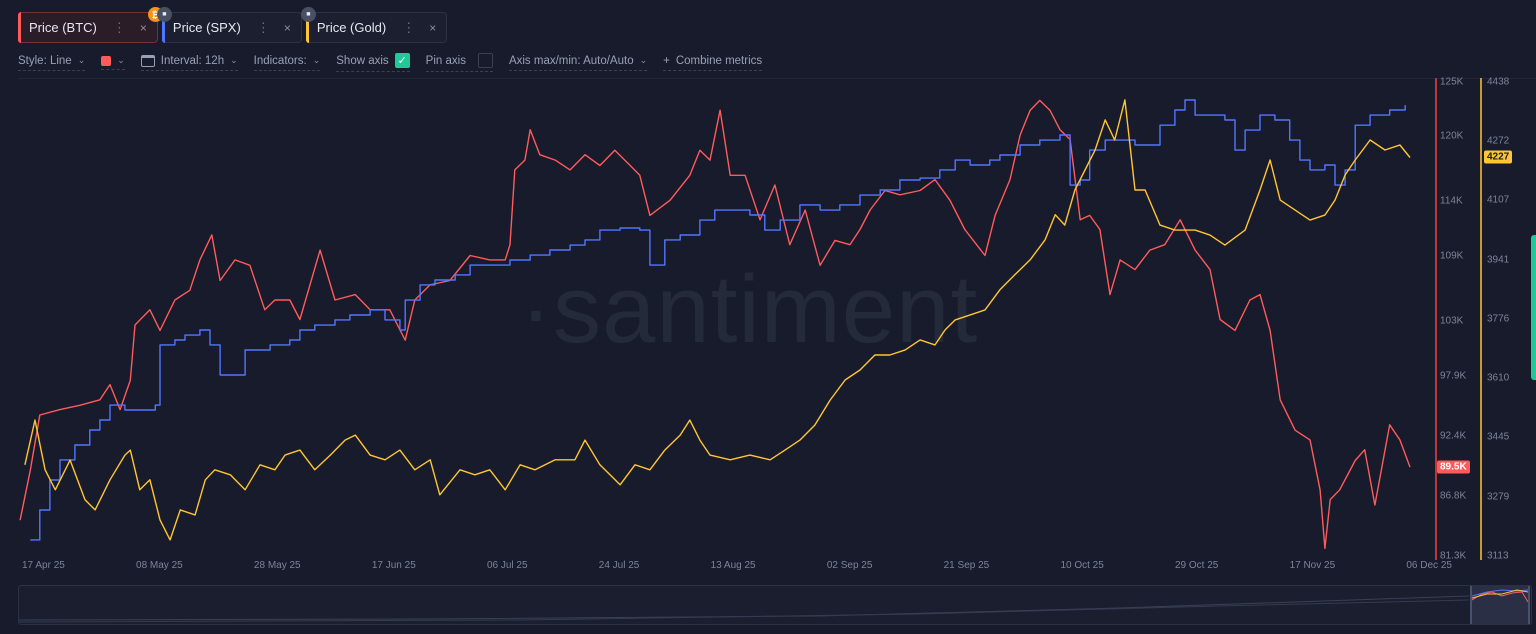 Image resolution: width=1536 pixels, height=634 pixels. What do you see at coordinates (666, 60) in the screenshot?
I see `plus-icon: +` at bounding box center [666, 60].